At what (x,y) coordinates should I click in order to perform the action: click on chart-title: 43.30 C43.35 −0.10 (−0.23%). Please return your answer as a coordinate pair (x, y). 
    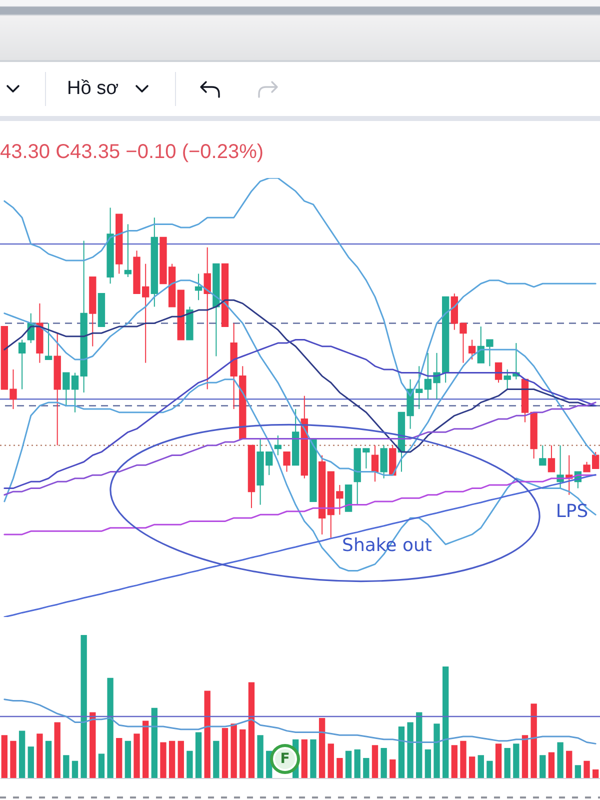
    Looking at the image, I should click on (132, 152).